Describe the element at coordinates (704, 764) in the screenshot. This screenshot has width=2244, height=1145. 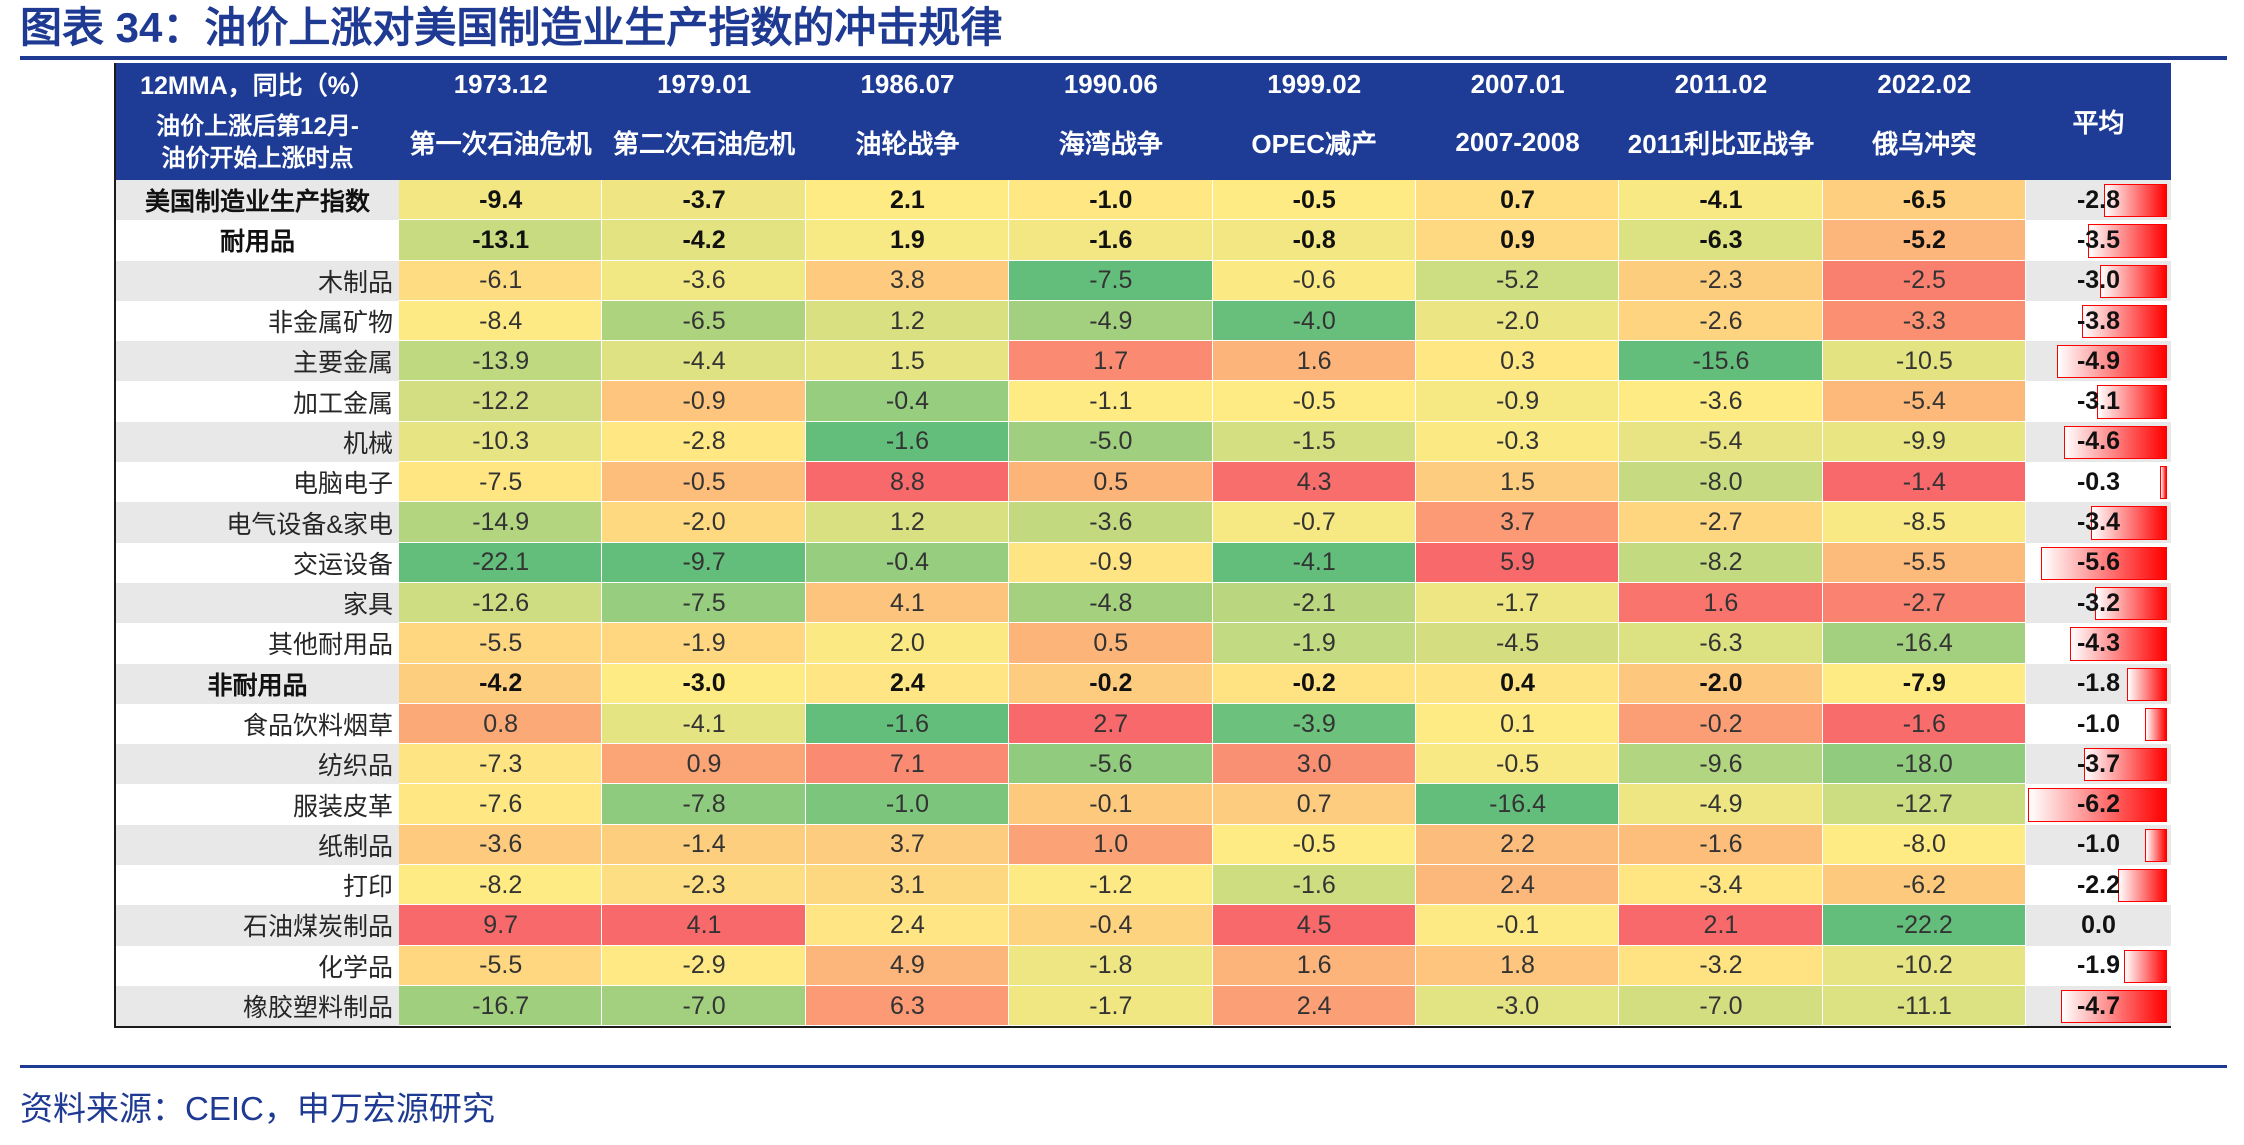
I see `heatmap-cell: 0.9` at that location.